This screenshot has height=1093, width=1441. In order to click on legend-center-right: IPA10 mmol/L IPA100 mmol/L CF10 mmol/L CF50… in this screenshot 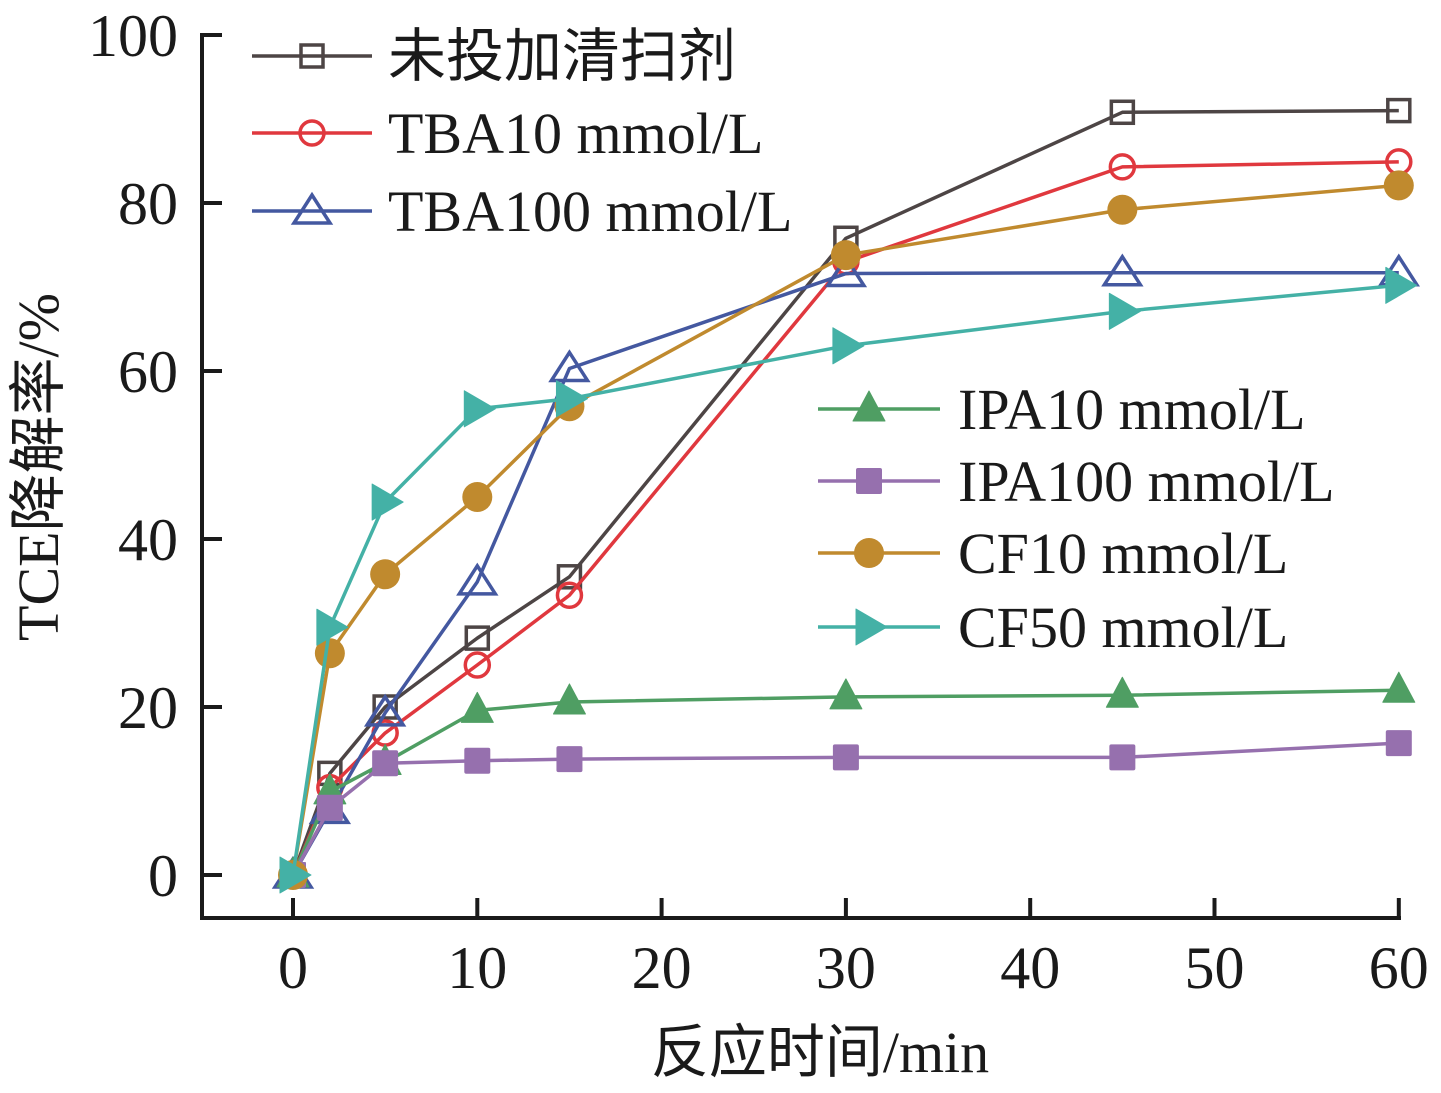, I will do `click(1076, 518)`.